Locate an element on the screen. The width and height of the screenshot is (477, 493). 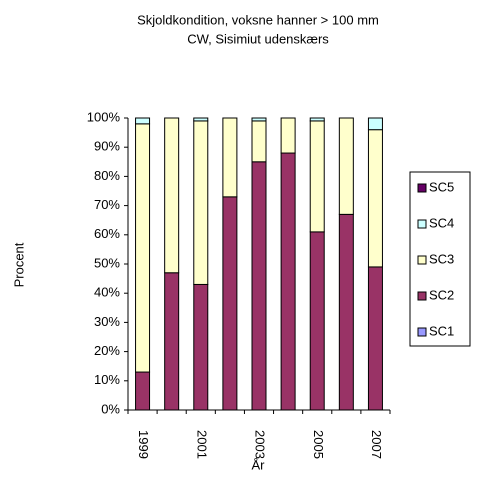
y-tick-label: 10% is located at coordinates (107, 379).